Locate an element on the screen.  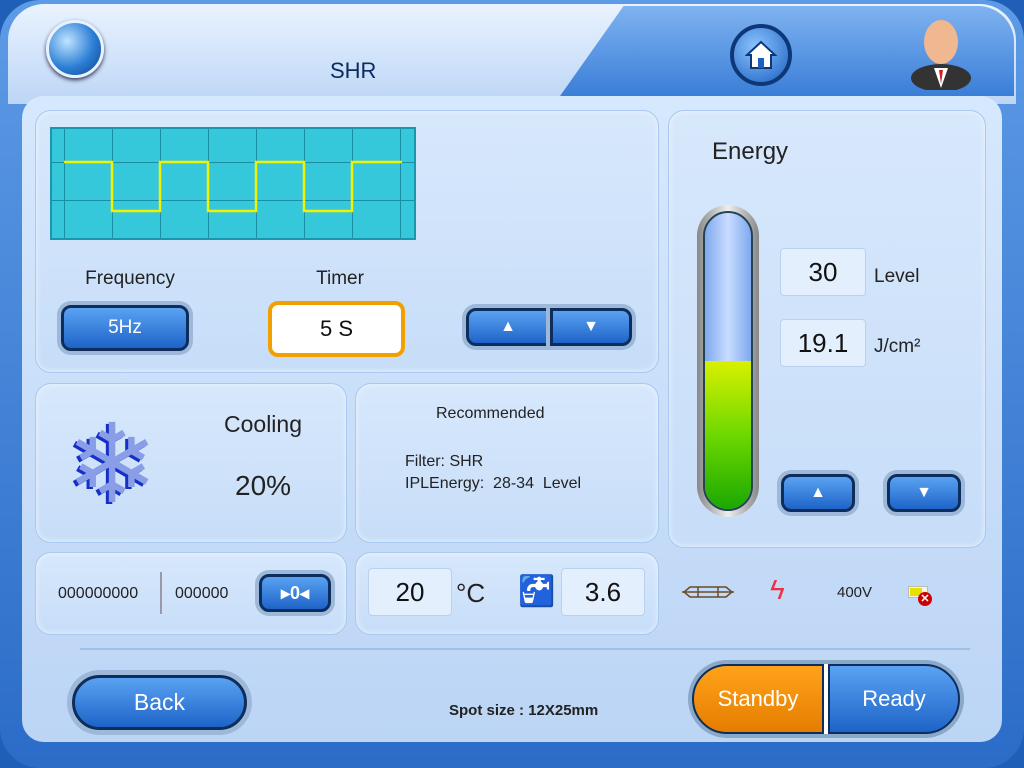
user-avatar-icon is located at coordinates (941, 51).